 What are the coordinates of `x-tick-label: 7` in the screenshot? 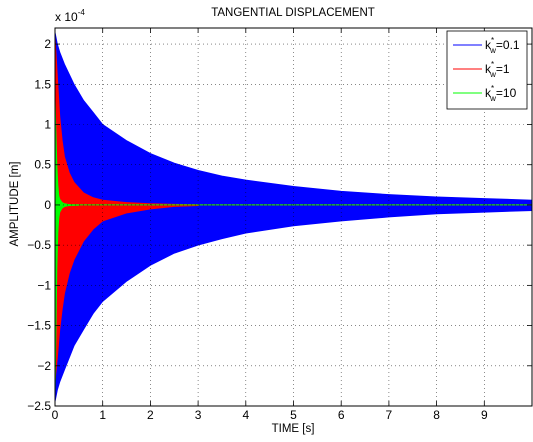 It's located at (389, 415).